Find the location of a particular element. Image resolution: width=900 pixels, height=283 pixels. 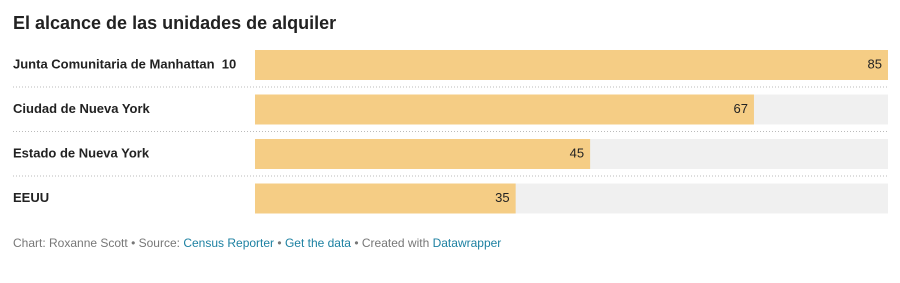

category-label: Junta Comunitaria de Manhattan 10 is located at coordinates (124, 63).